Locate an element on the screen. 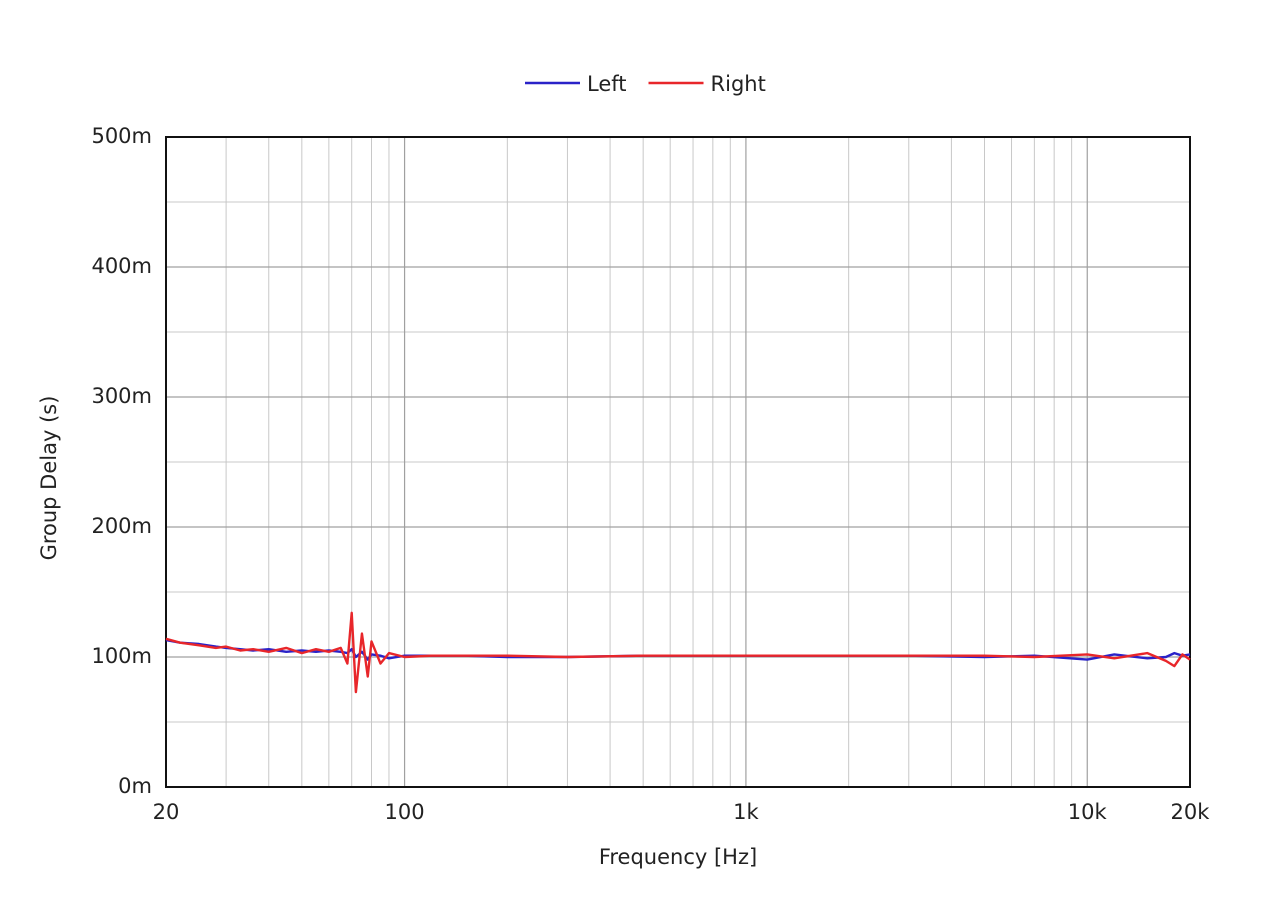 The width and height of the screenshot is (1280, 907). y-tick-label: 400m is located at coordinates (121, 266).